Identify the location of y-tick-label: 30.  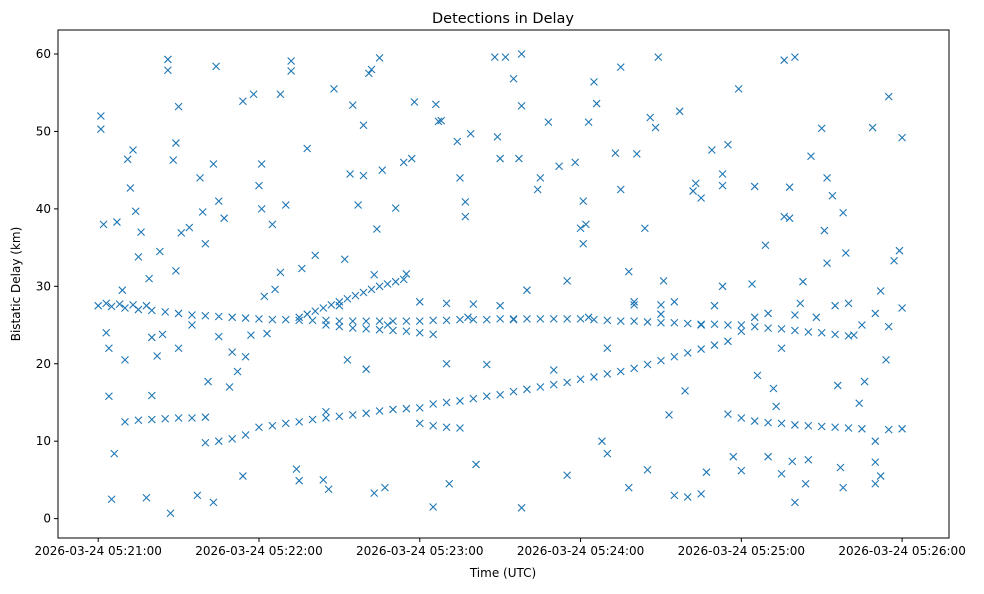
(43, 286).